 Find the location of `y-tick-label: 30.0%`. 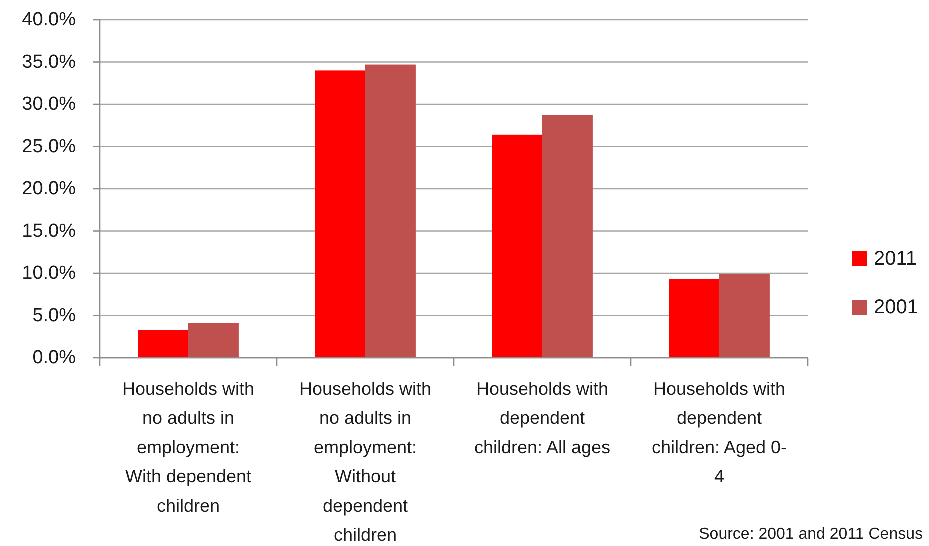

y-tick-label: 30.0% is located at coordinates (49, 104).